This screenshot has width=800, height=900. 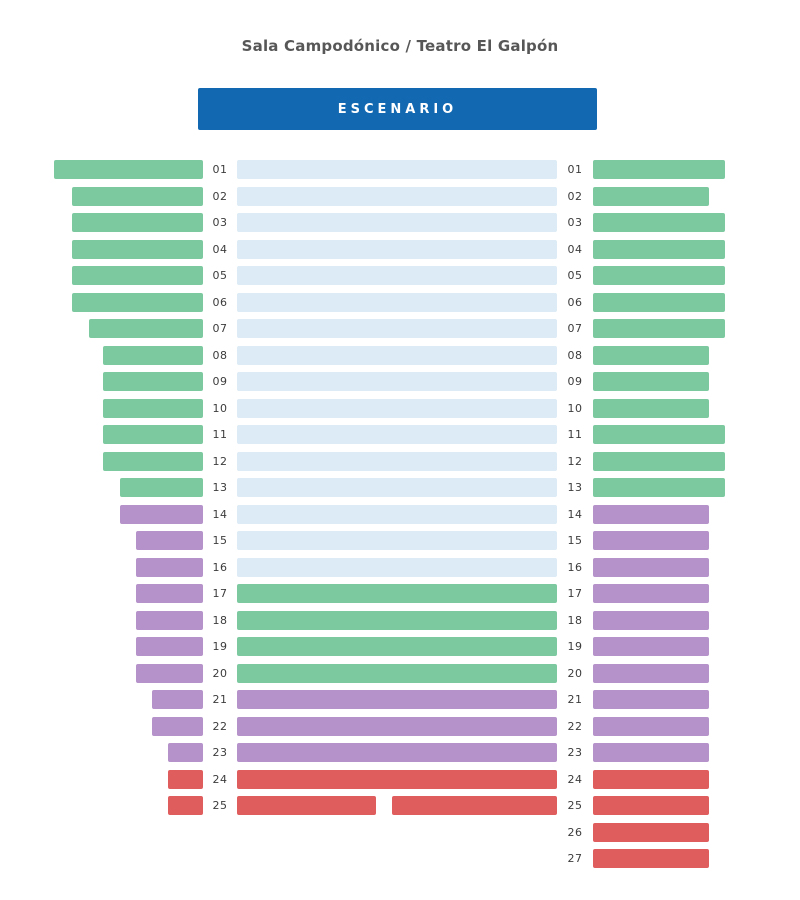 What do you see at coordinates (397, 109) in the screenshot?
I see `stage-banner: ESCENARIO` at bounding box center [397, 109].